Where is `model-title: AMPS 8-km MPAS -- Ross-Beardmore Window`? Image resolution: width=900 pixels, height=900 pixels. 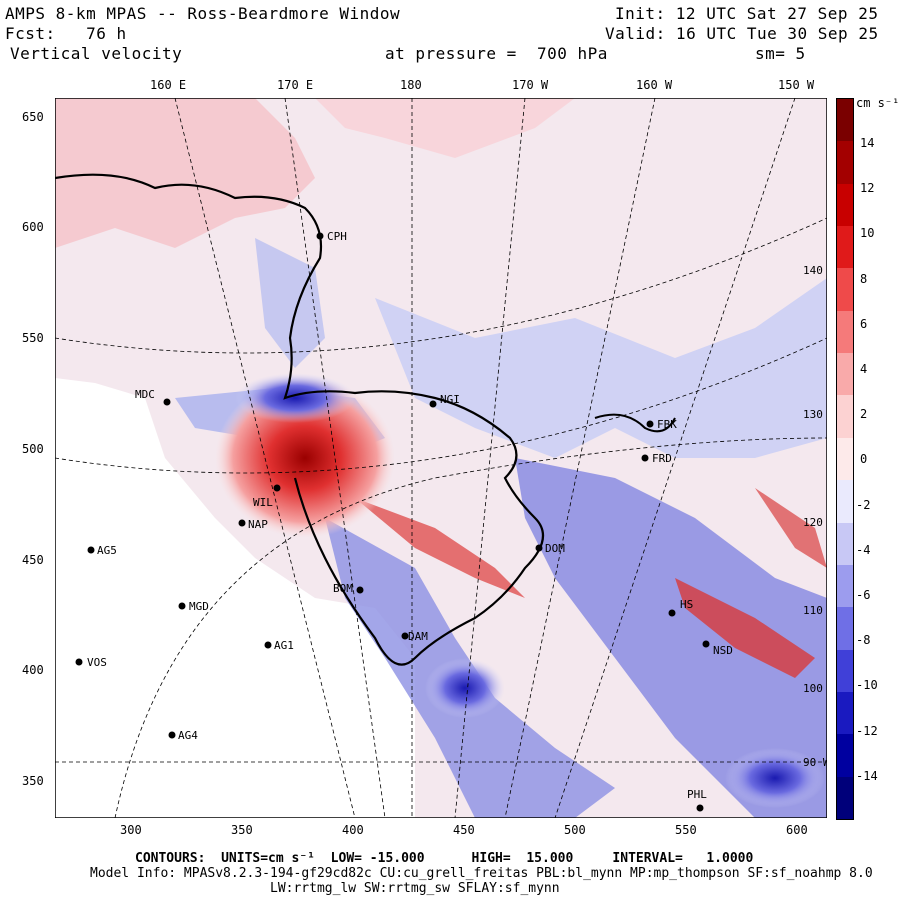
model-title: AMPS 8-km MPAS -- Ross-Beardmore Window is located at coordinates (203, 13).